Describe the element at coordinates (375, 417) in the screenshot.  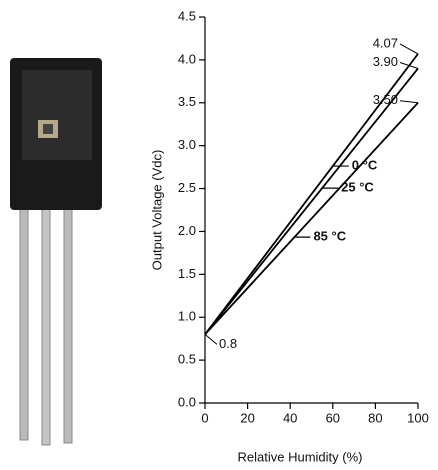
I see `x-tick-label: 80` at that location.